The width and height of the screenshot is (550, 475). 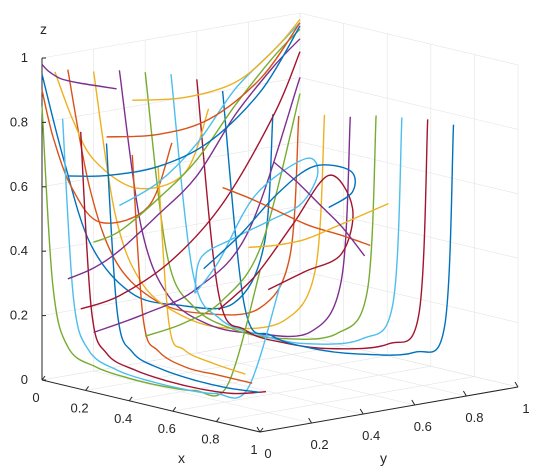 I want to click on y-tick-label: 0.4, so click(x=371, y=435).